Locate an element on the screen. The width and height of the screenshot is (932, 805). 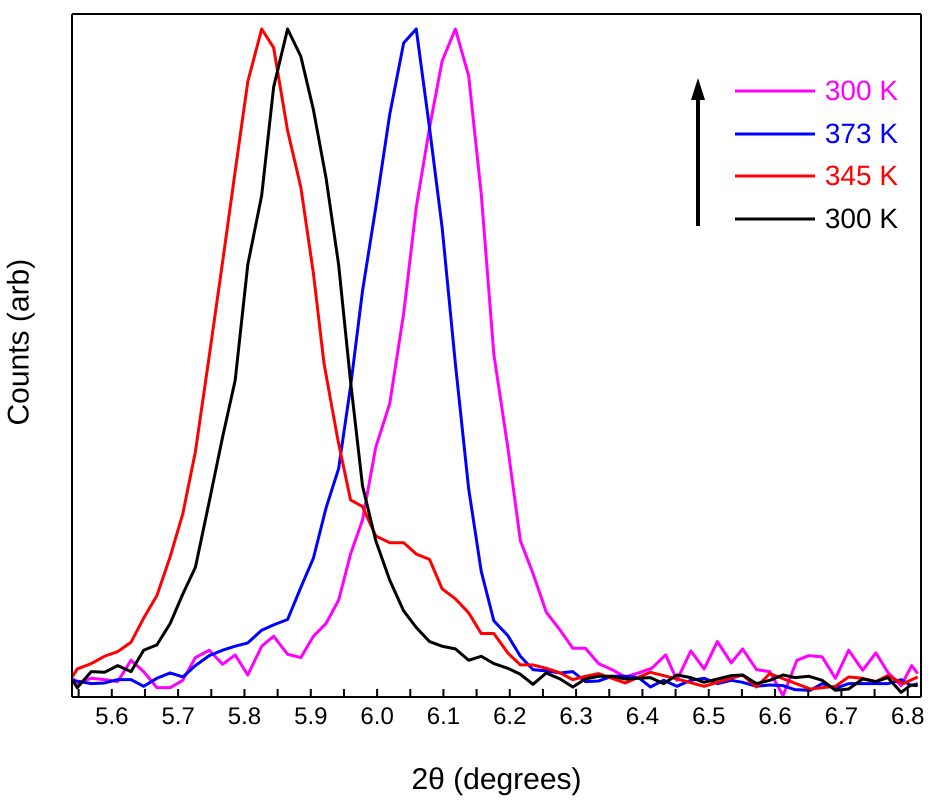
y-axis-title: Counts (arb) is located at coordinates (19, 342).